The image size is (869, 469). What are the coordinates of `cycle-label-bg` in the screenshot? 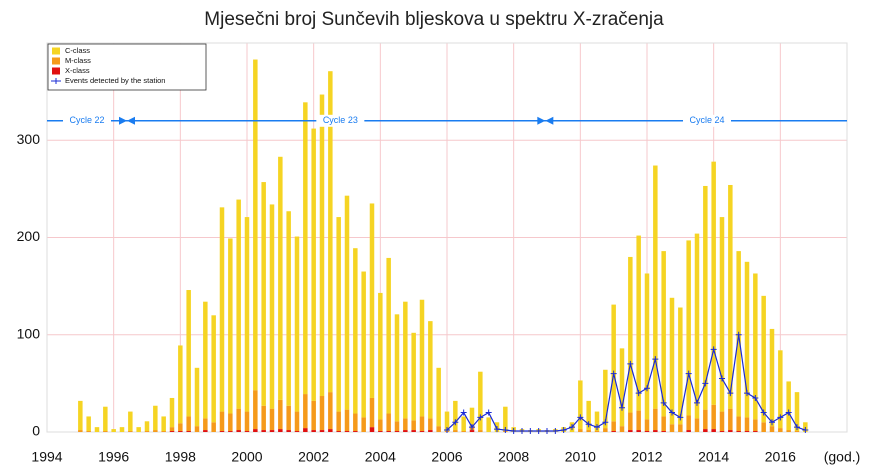 It's located at (87, 120).